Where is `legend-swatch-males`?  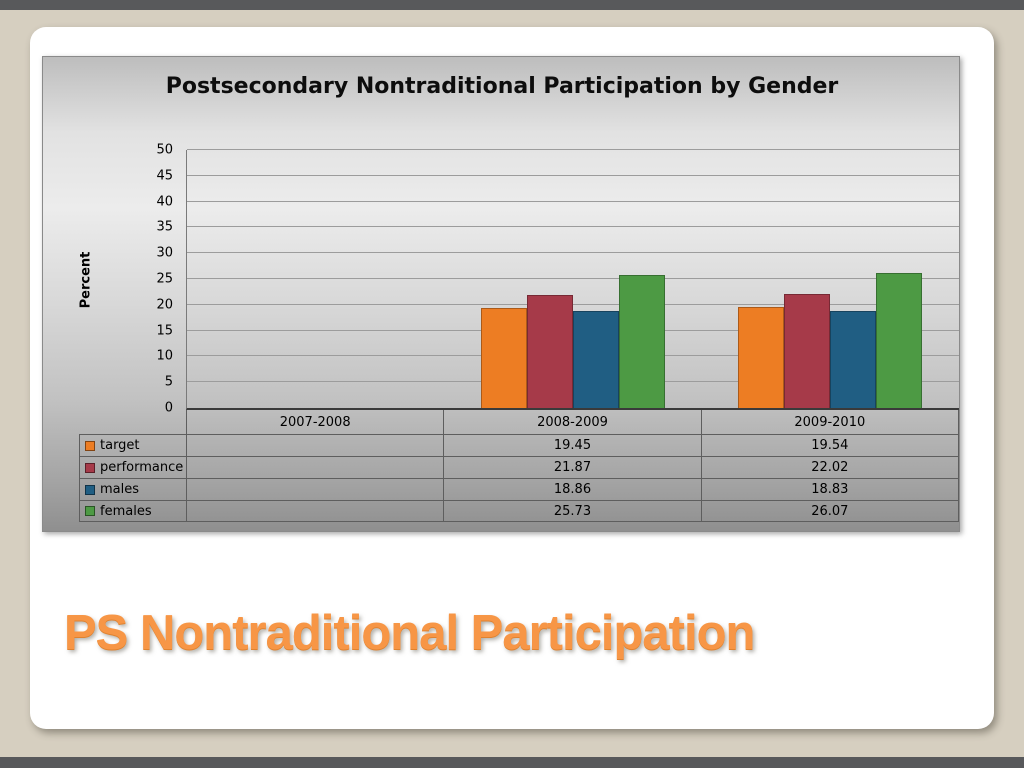
legend-swatch-males is located at coordinates (90, 489).